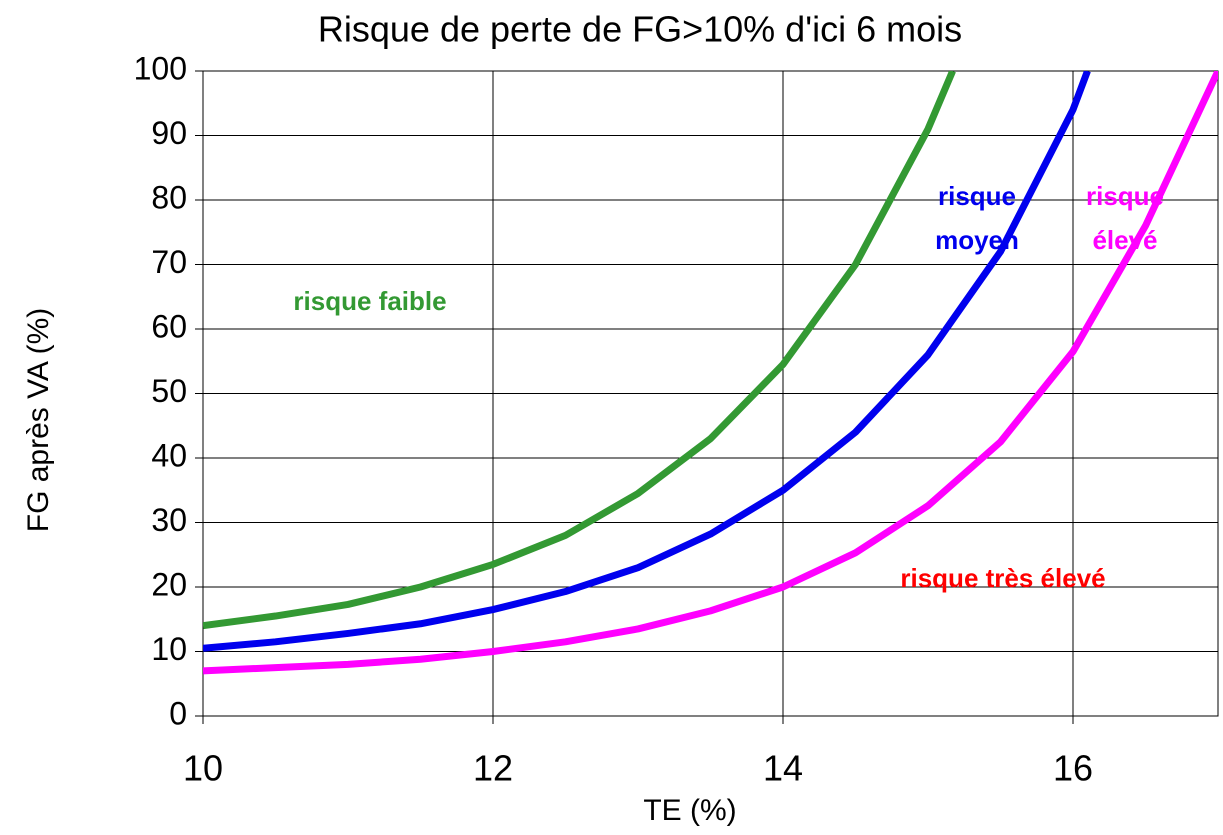 The width and height of the screenshot is (1223, 835). I want to click on annotation: risque faible, so click(369, 301).